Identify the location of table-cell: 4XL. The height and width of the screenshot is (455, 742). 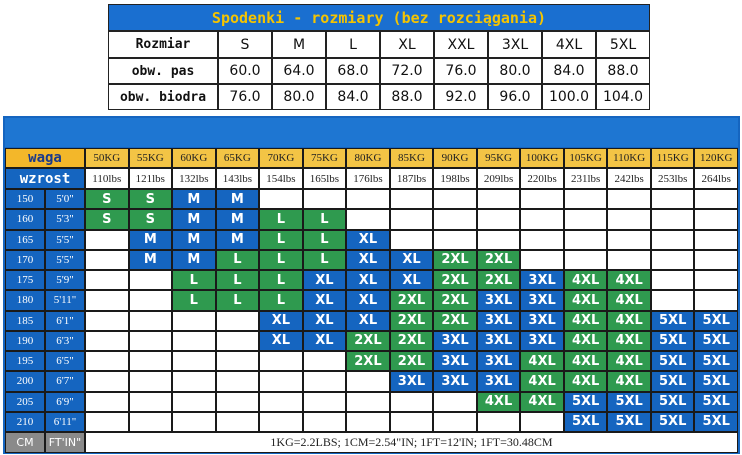
(569, 44).